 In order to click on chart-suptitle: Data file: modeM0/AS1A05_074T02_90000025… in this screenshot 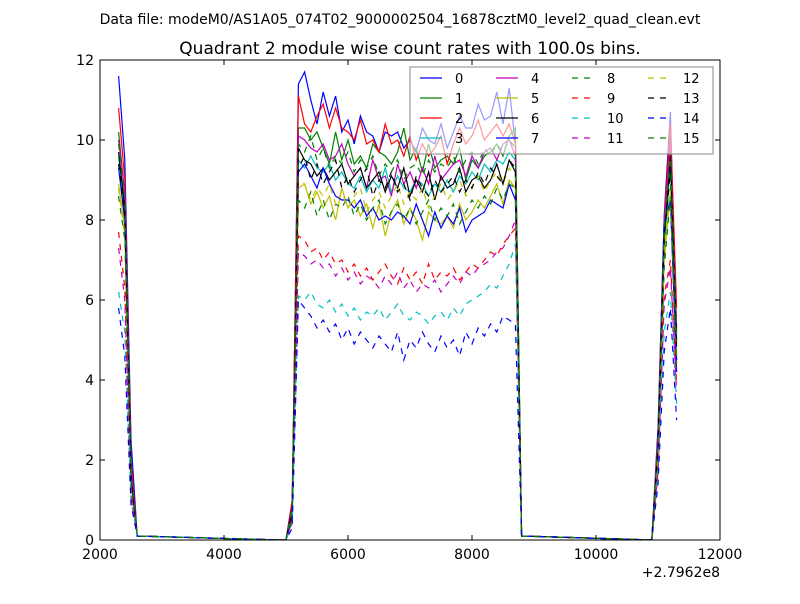, I will do `click(400, 20)`.